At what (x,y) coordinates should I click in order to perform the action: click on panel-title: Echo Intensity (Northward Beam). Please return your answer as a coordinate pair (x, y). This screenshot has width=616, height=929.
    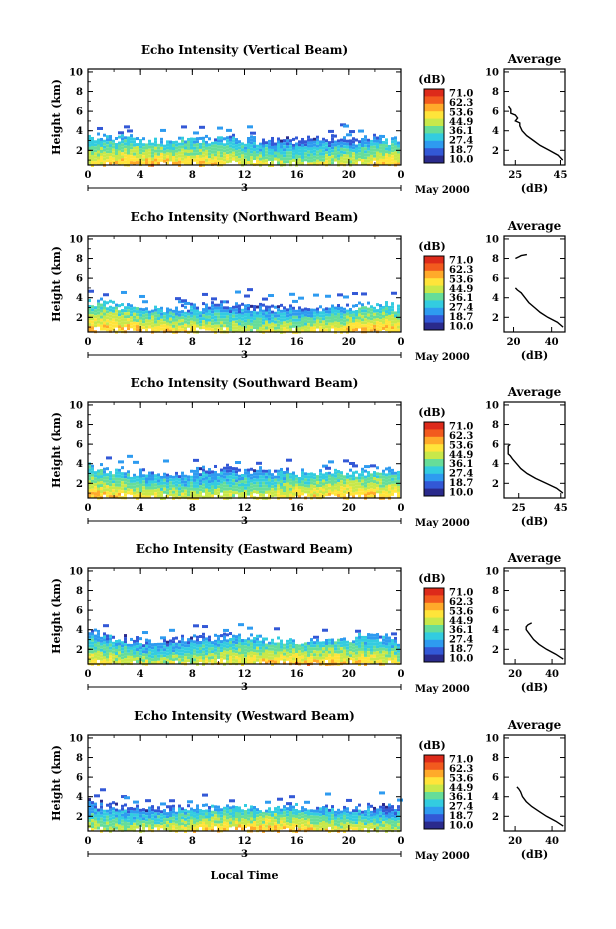
    Looking at the image, I should click on (245, 217).